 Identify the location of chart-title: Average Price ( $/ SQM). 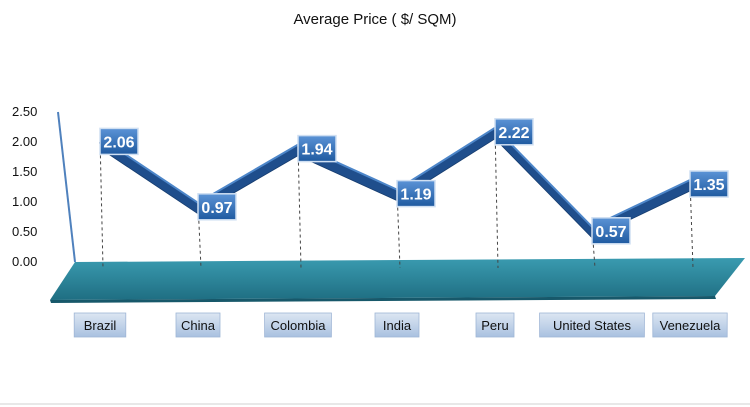
(374, 19).